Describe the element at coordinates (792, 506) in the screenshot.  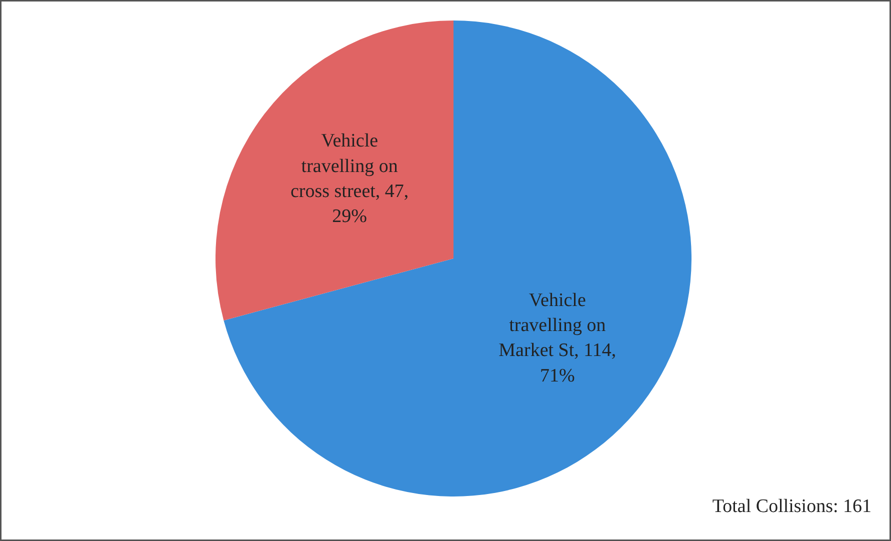
I see `text: Total Collisions: 161` at that location.